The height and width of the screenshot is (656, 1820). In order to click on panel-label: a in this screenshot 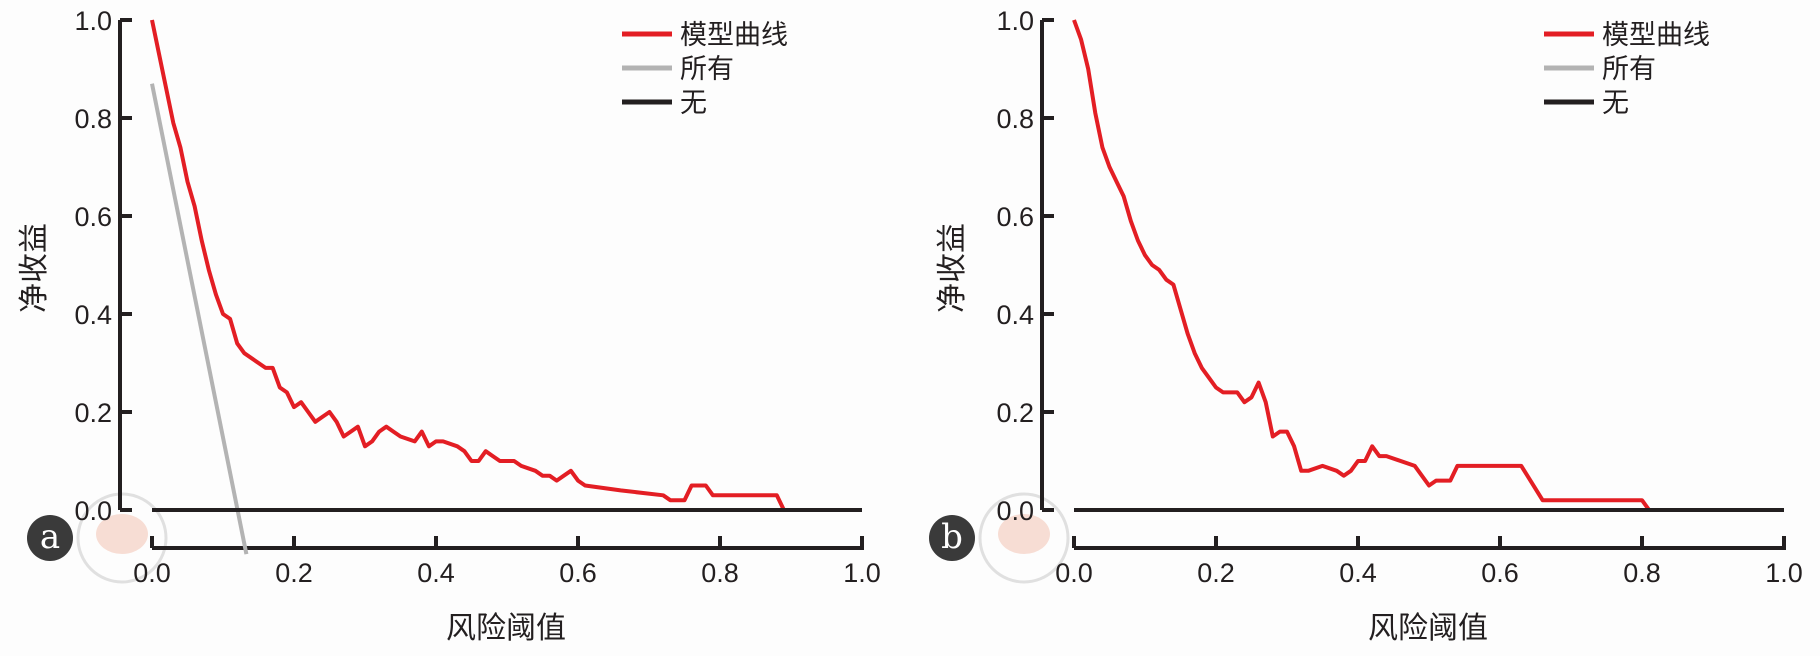, I will do `click(50, 537)`.